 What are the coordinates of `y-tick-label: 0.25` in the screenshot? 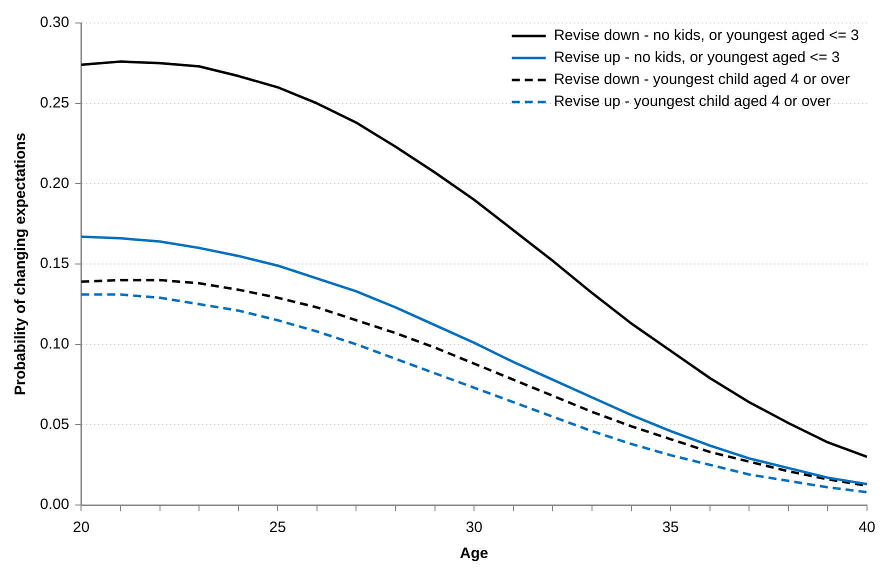 It's located at (55, 103).